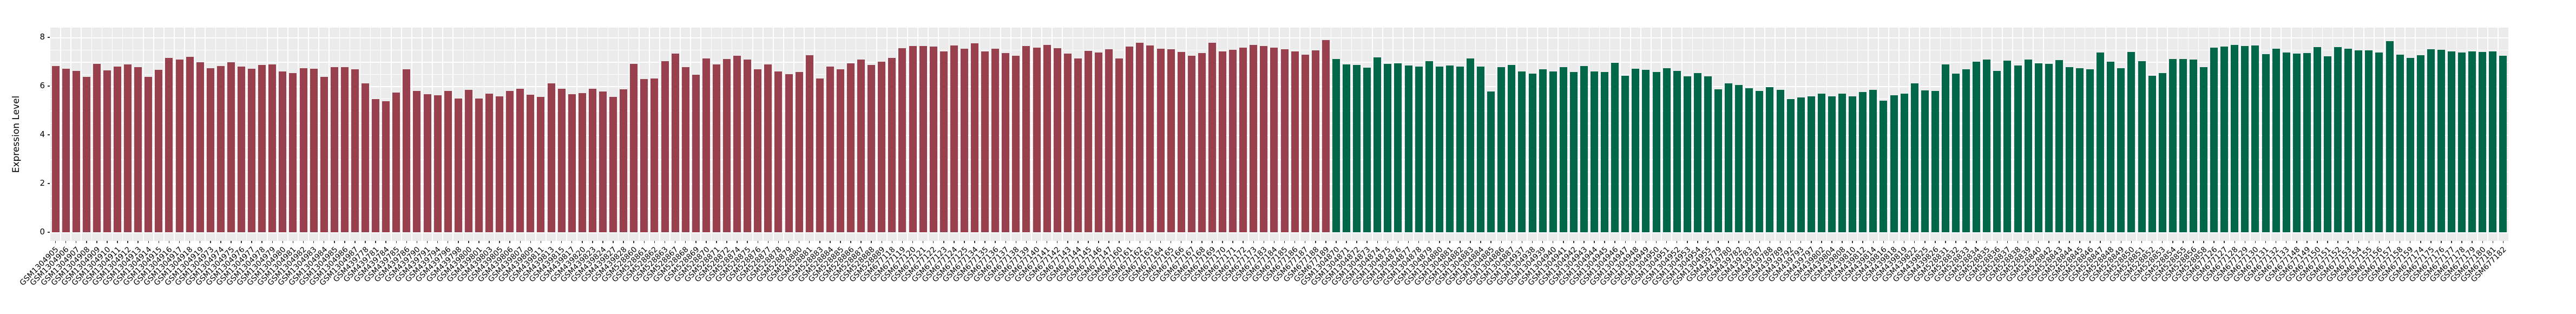 This screenshot has width=2576, height=314. I want to click on bar-GSM439828, so click(624, 160).